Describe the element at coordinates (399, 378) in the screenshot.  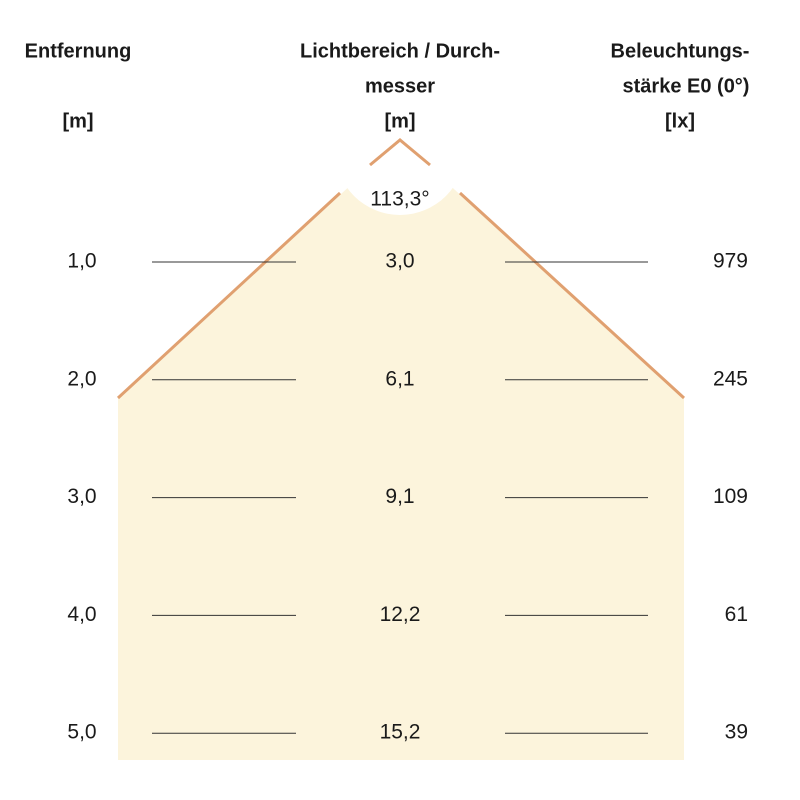
I see `diameter: 6,1` at that location.